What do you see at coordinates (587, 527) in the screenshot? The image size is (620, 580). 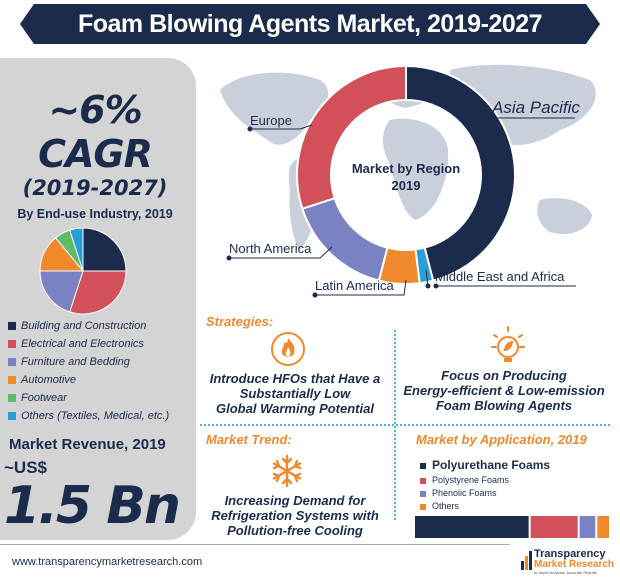 I see `stacked-bar-segment-phenolic-foams` at bounding box center [587, 527].